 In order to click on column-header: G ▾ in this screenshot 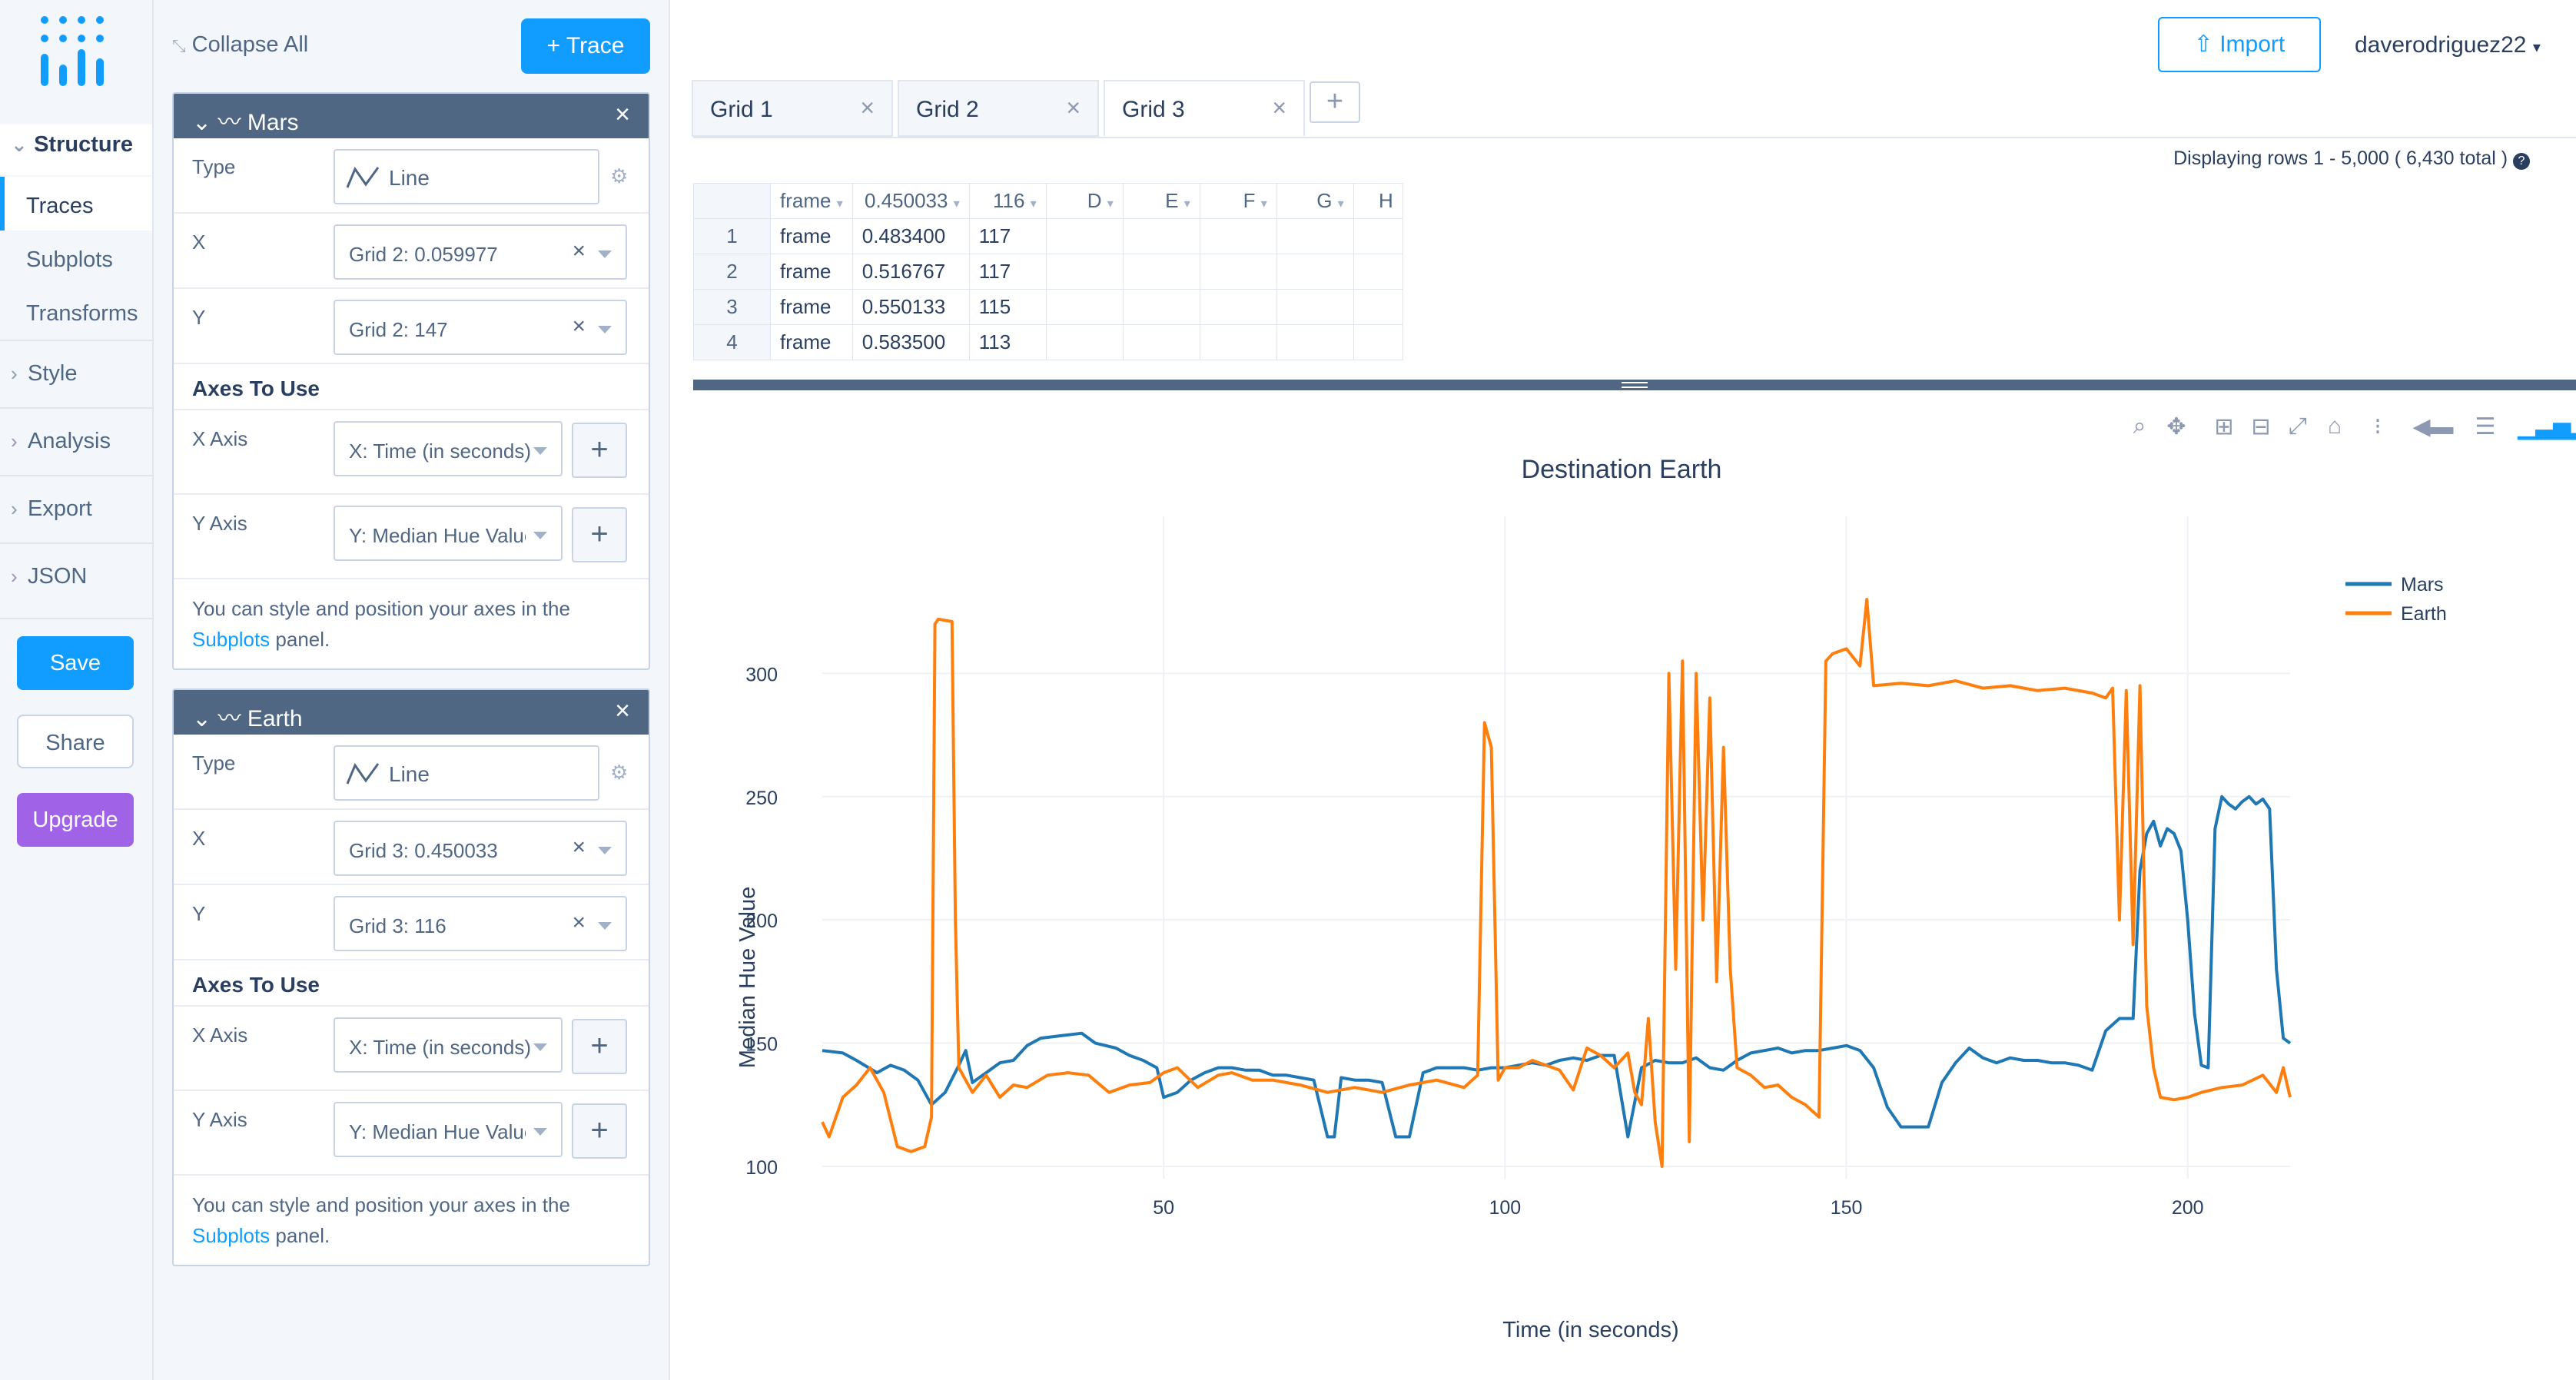, I will do `click(1315, 201)`.